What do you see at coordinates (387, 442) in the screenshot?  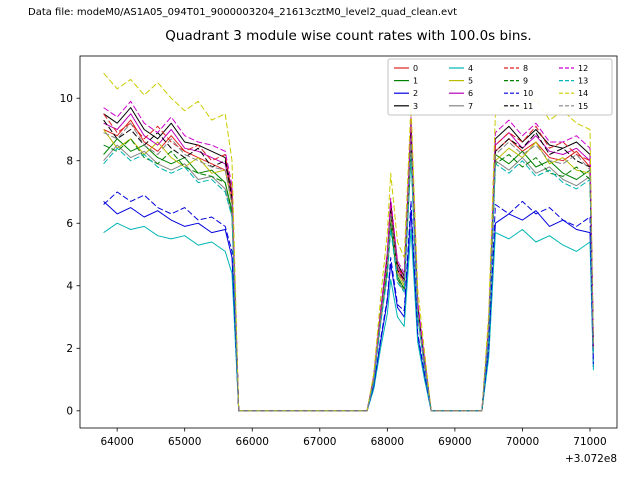 I see `x-tick-label: 68000` at bounding box center [387, 442].